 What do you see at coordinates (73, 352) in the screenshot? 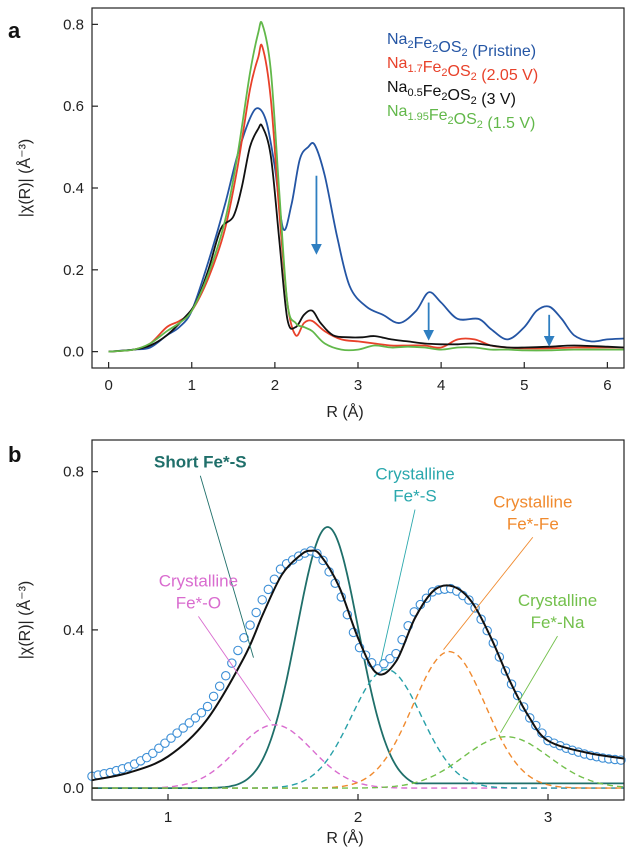
I see `panel-a-ytick-label: 0.0` at bounding box center [73, 352].